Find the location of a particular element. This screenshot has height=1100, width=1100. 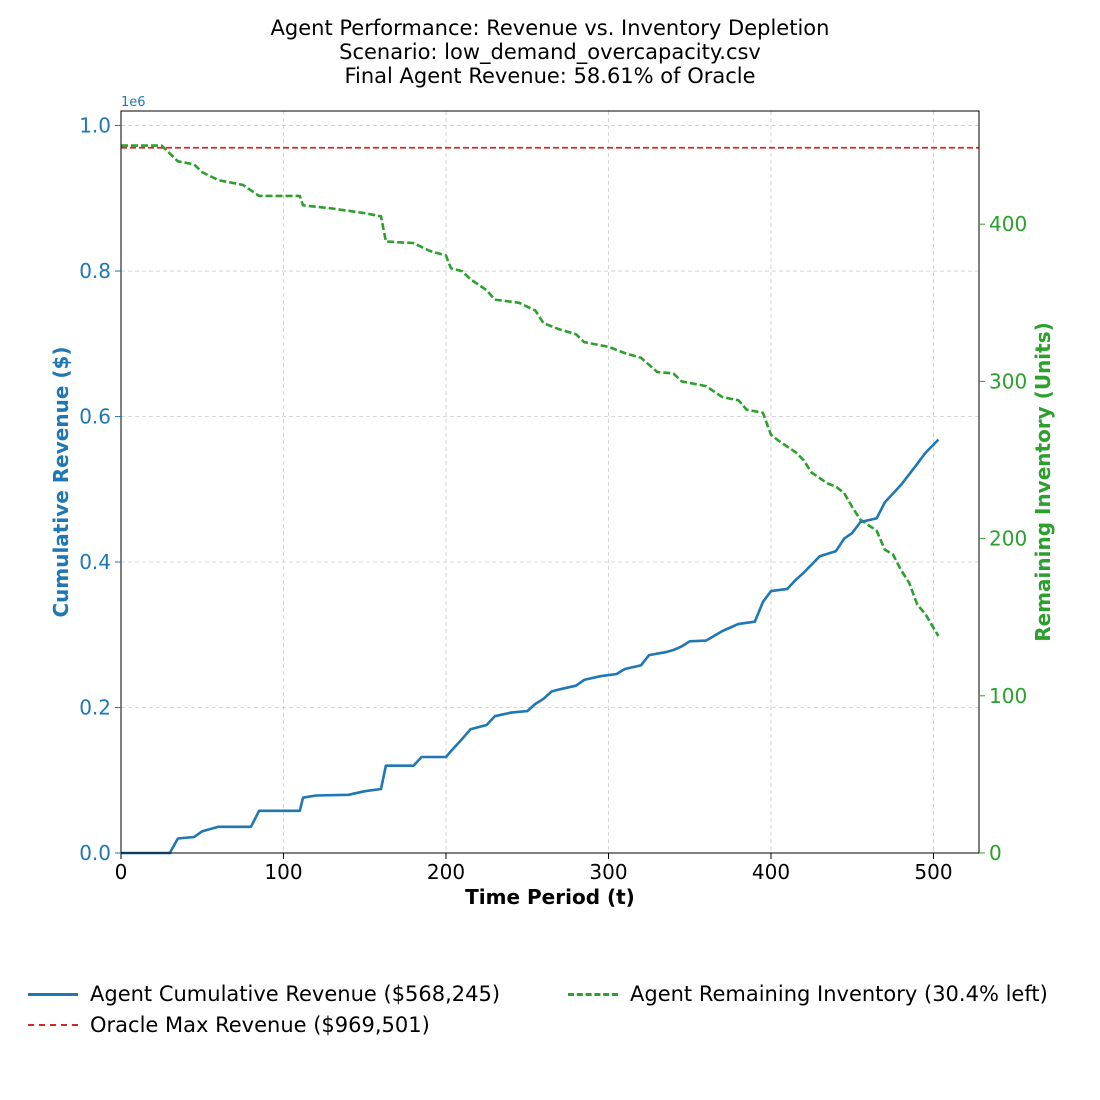

y-tick-label: 0.0 is located at coordinates (95, 853).